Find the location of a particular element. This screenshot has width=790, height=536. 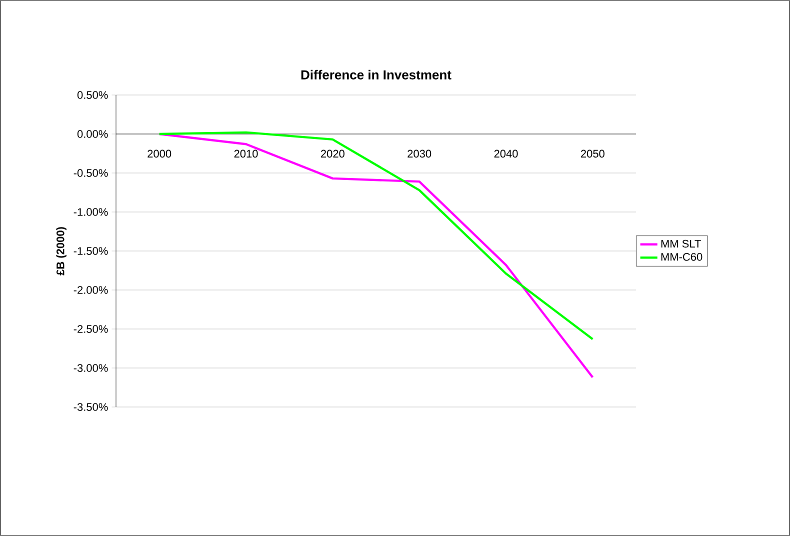

x-tick-label: 2010 is located at coordinates (246, 154).